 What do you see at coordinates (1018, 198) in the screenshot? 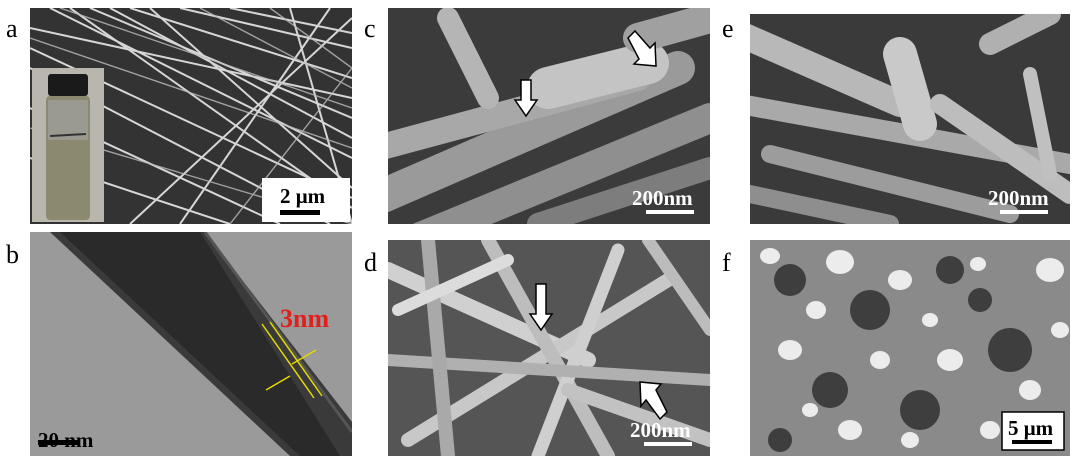
I see `scale-bar-label-e: 200nm` at bounding box center [1018, 198].